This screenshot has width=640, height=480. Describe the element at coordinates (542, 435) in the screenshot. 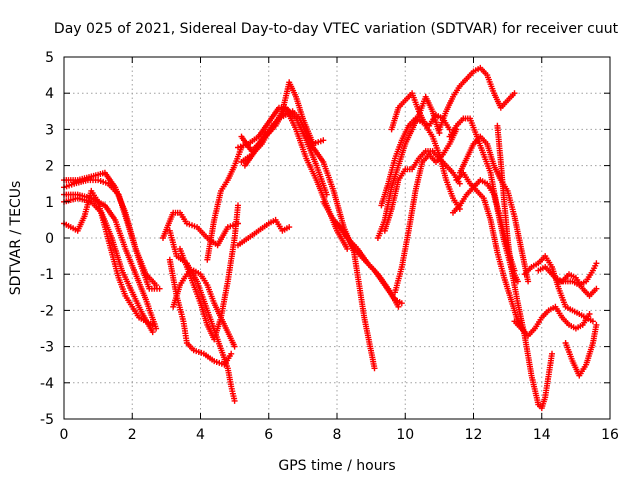

I see `x-tick-label: 14` at that location.